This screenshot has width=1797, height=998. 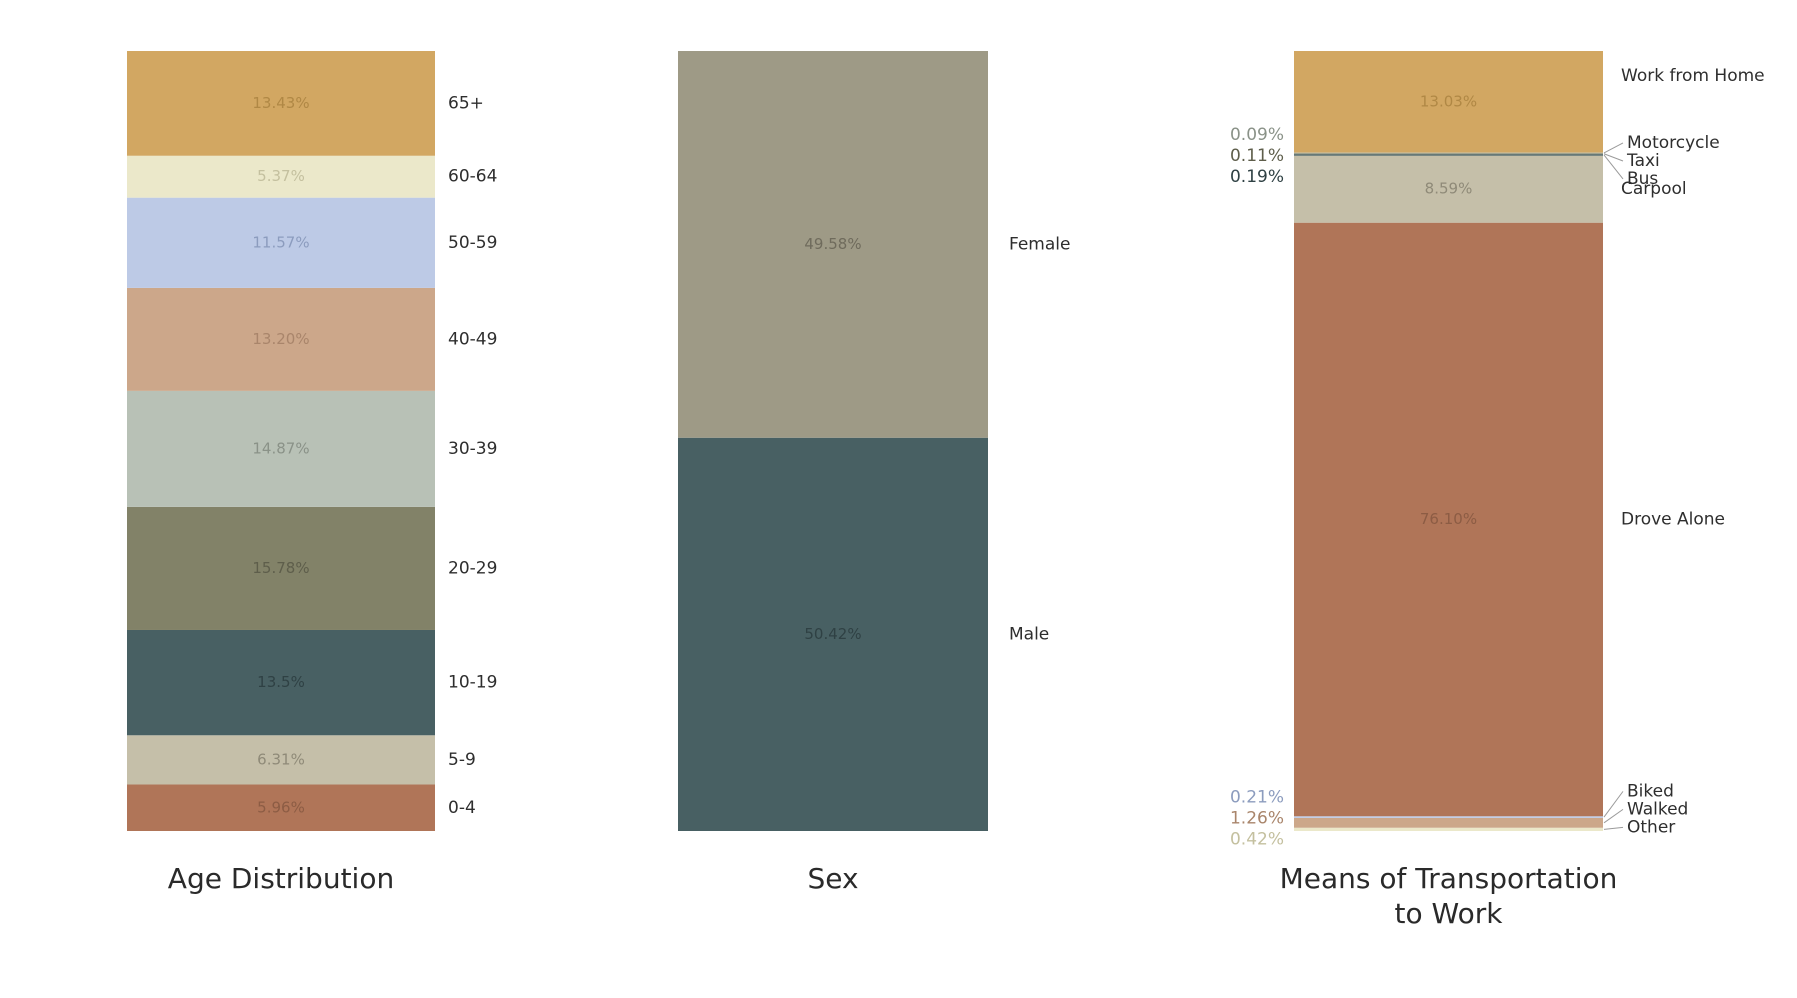 I want to click on leader-line-bus, so click(x=1613, y=167).